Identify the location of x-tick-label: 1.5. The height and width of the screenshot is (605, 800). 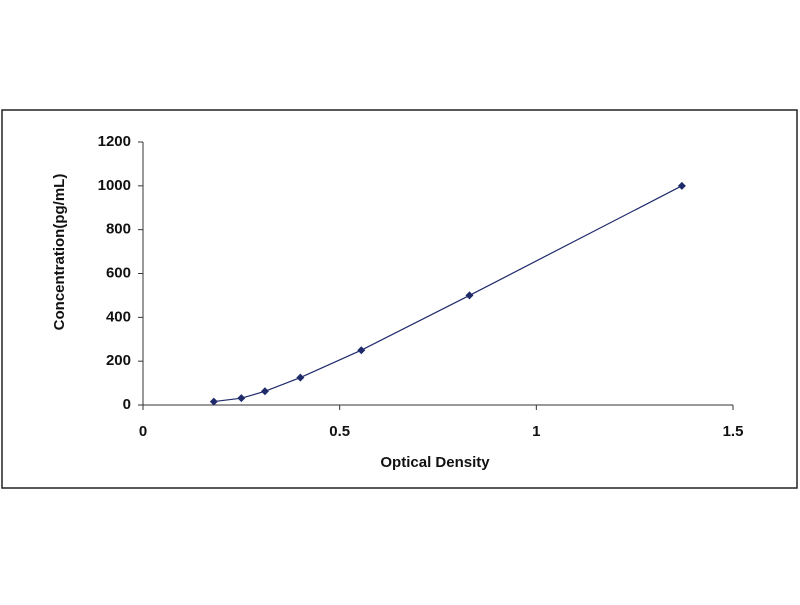
(733, 431).